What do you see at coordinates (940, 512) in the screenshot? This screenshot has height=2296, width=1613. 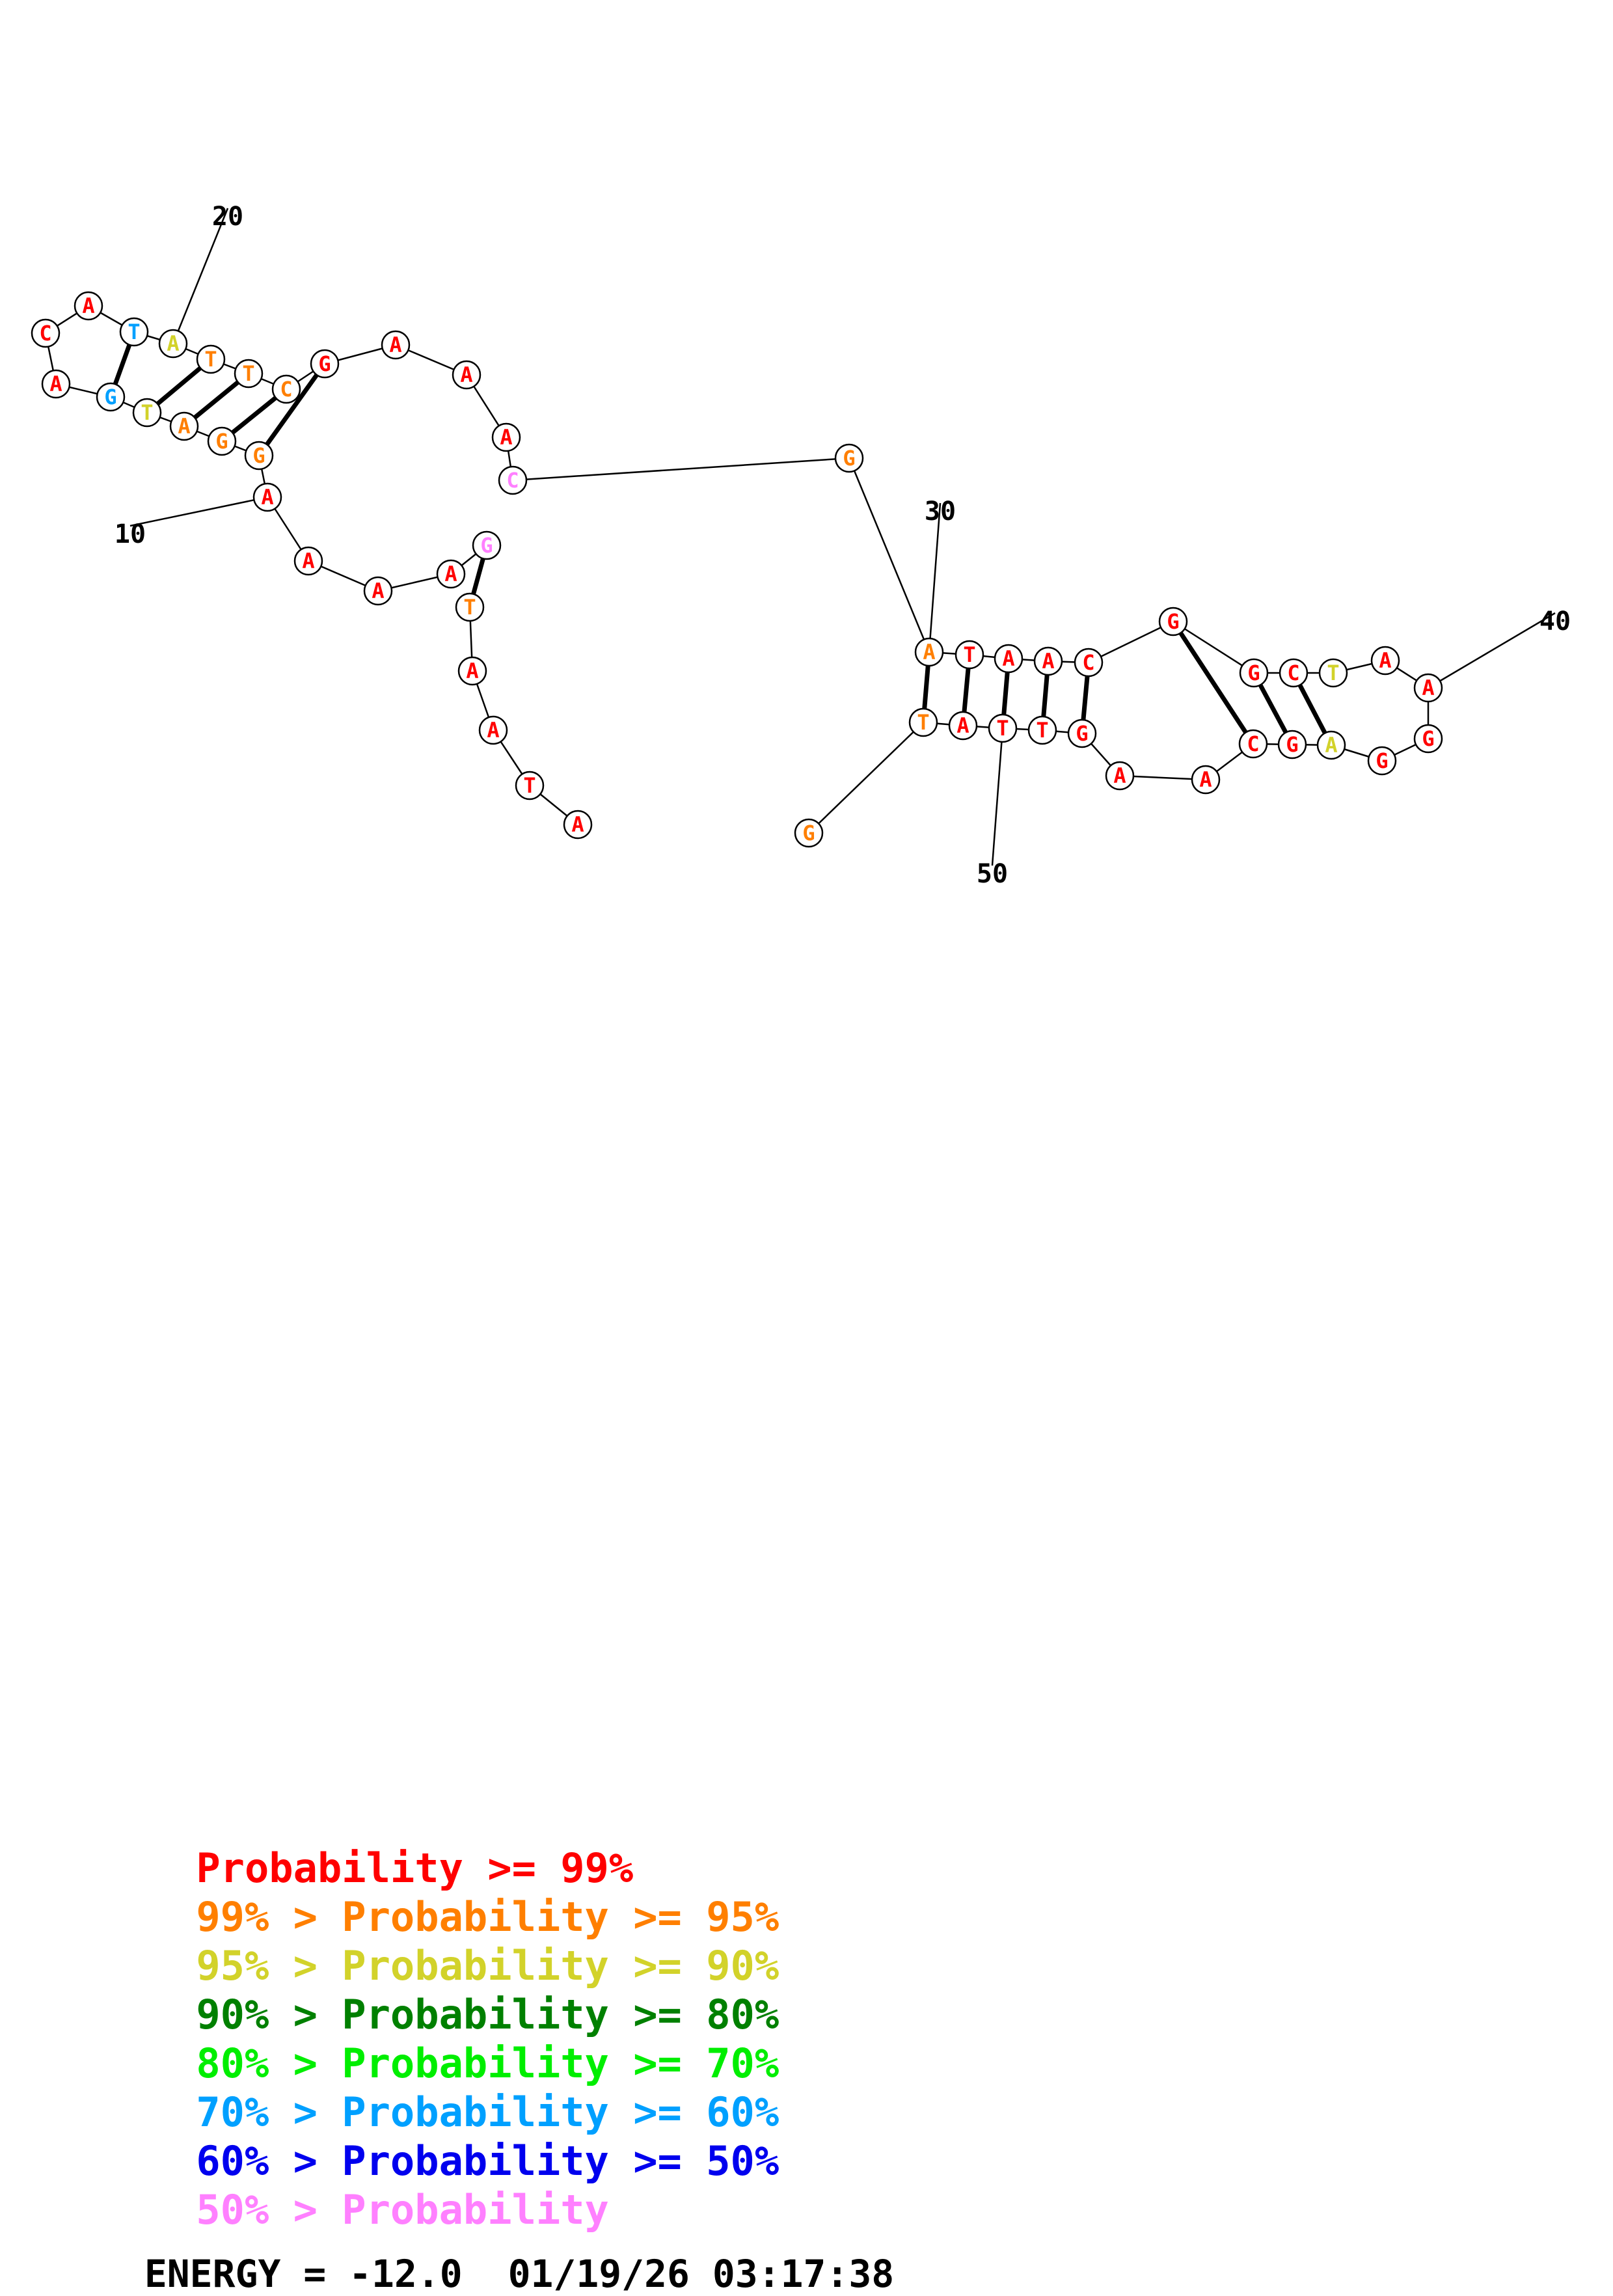 I see `position-label-30: 30` at bounding box center [940, 512].